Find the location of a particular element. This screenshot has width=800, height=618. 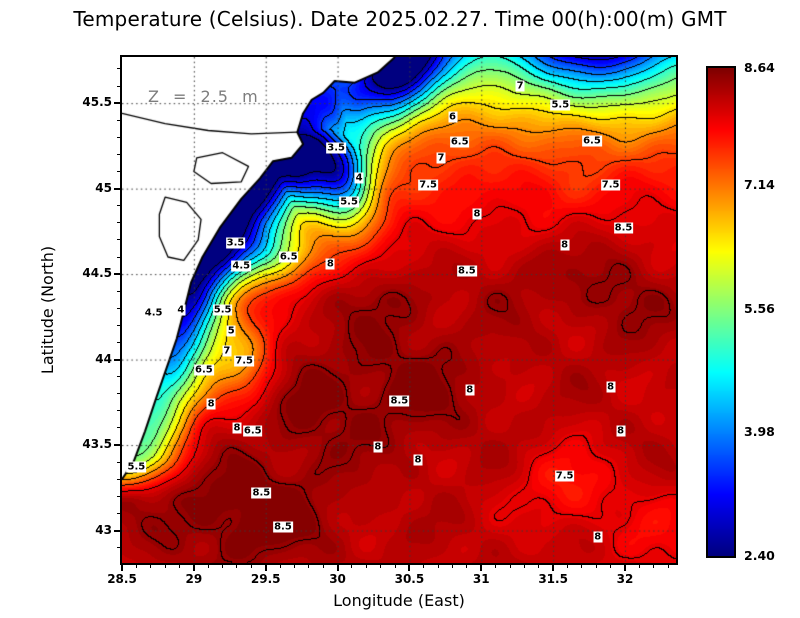

contour-label: 6 is located at coordinates (453, 117).